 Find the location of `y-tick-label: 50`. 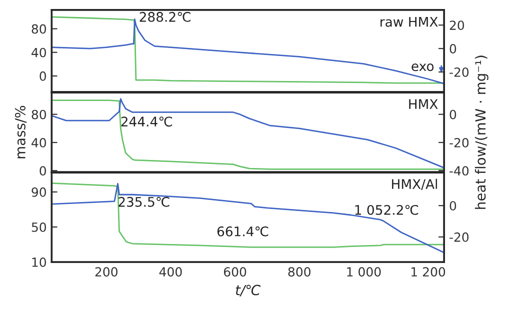

y-tick-label: 50 is located at coordinates (39, 227).